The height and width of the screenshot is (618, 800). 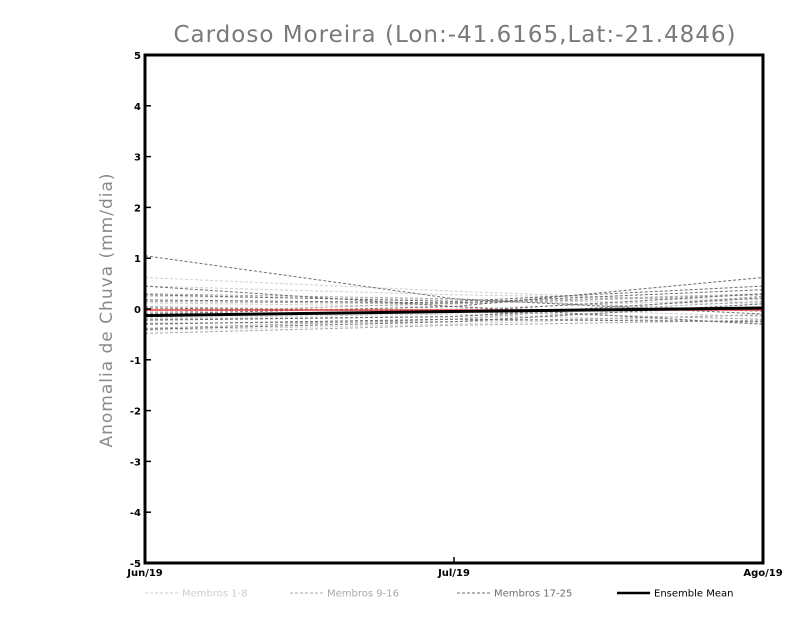 I want to click on y-tick-label: -2, so click(x=135, y=412).